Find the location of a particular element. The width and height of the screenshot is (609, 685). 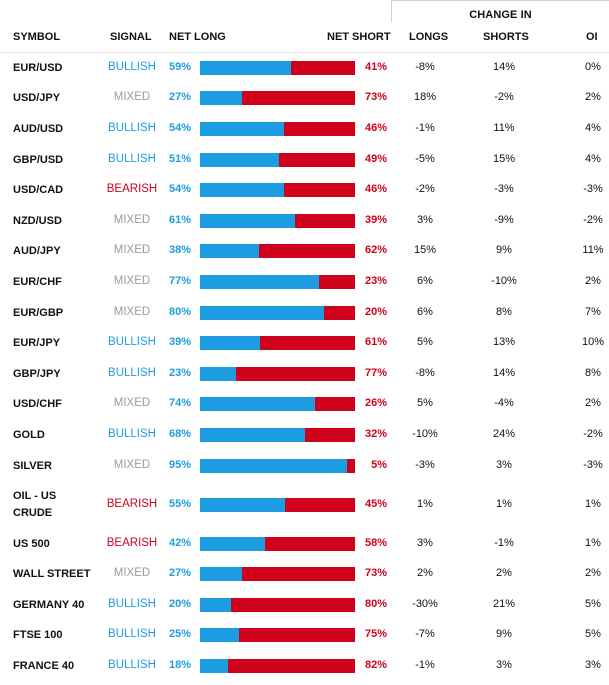

col-longs: LONGS is located at coordinates (429, 37).